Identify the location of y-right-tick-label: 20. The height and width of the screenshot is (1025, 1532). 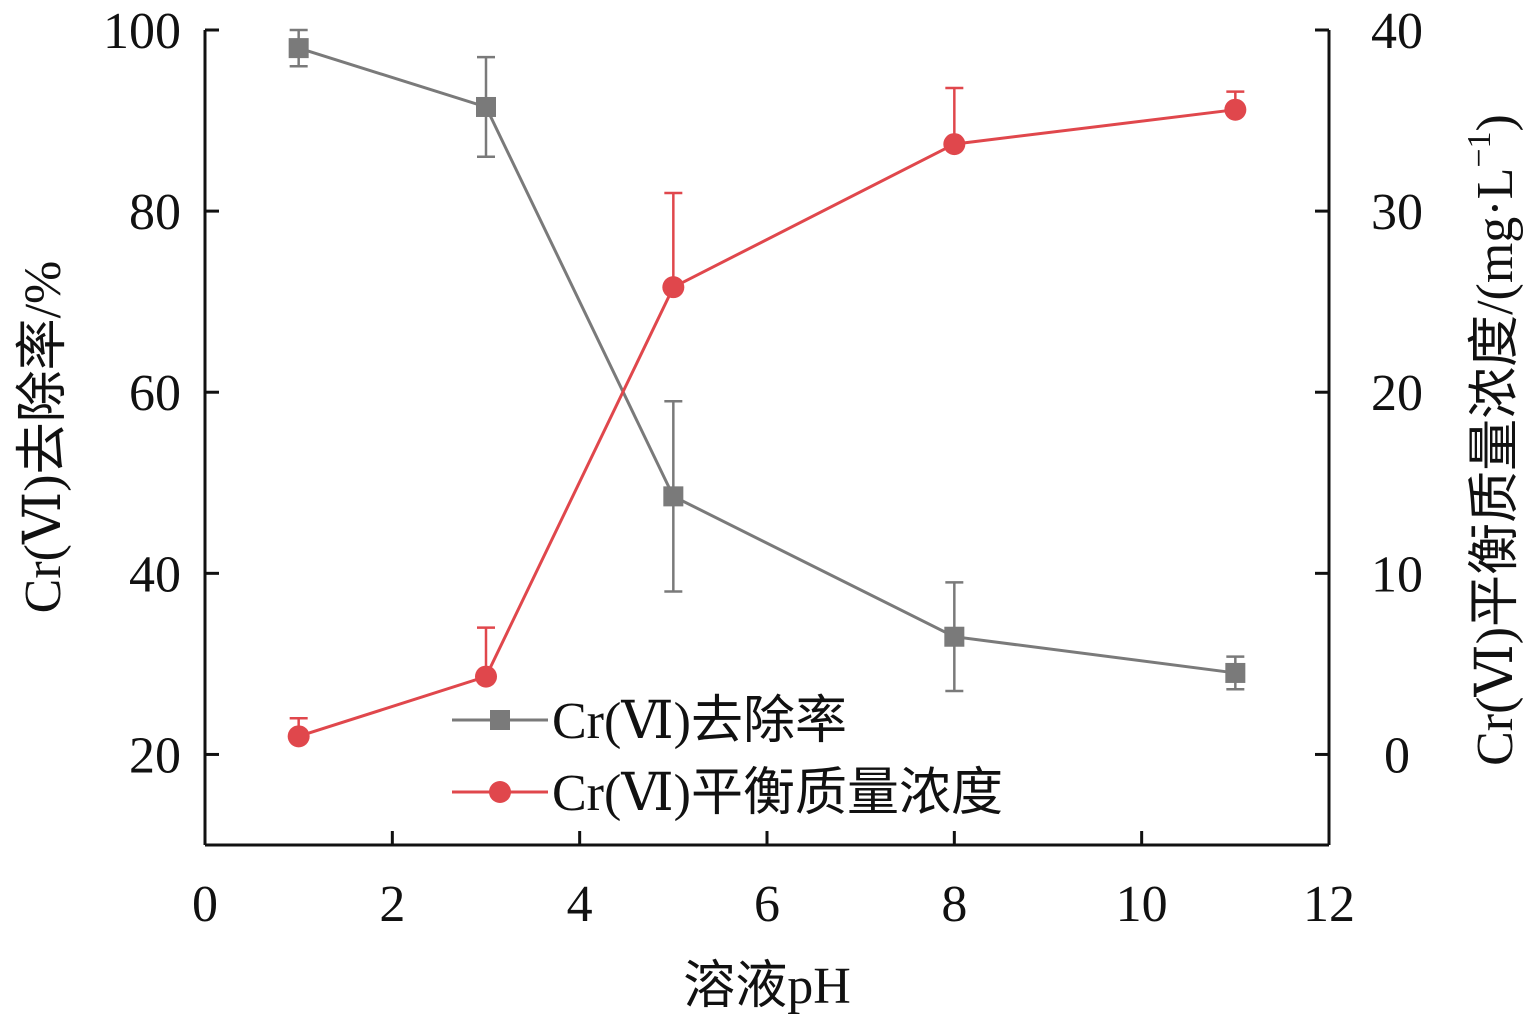
(1397, 393).